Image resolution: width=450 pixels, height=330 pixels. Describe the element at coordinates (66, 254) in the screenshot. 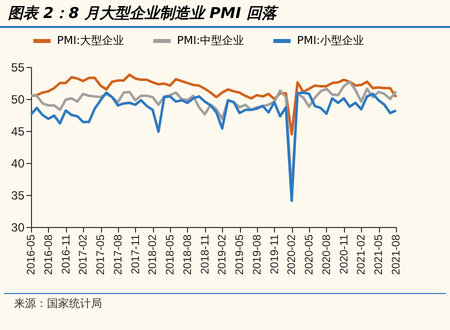

I see `x-tick-label: 2016-11` at that location.